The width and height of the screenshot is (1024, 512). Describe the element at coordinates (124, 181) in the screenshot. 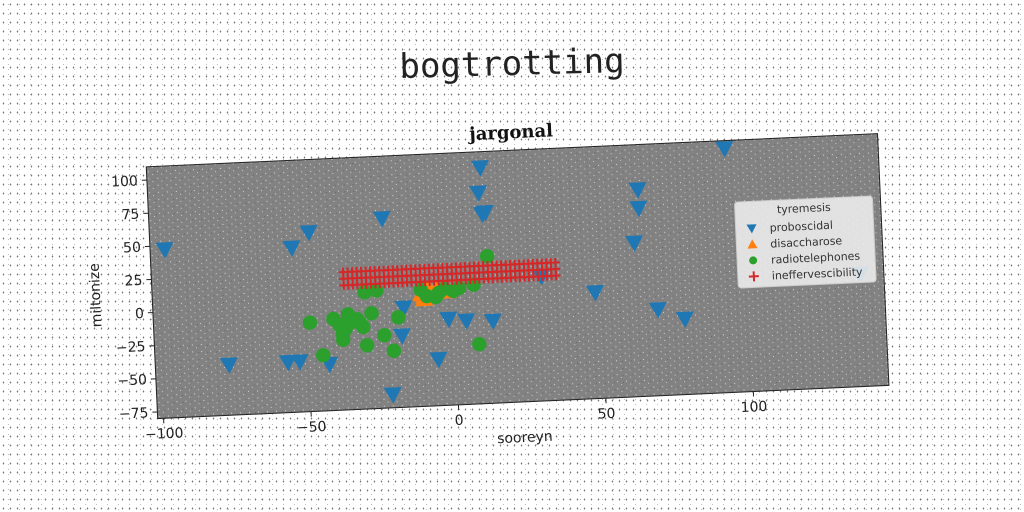

I see `y-tick-label: 100` at that location.